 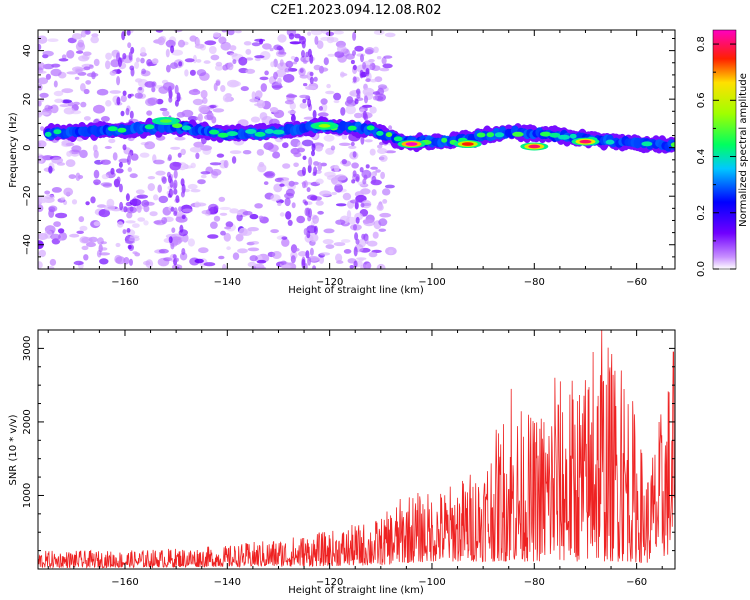 I want to click on snr-x-axis-label: Height of straight line (km), so click(x=356, y=590).